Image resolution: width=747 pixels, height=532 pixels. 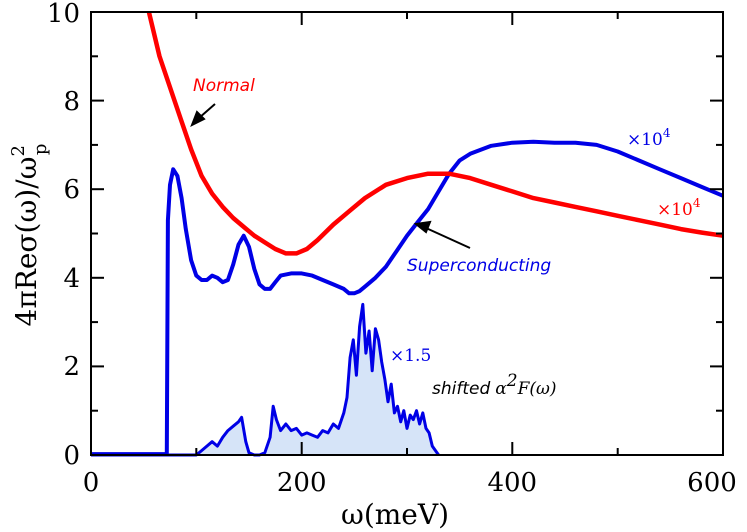 What do you see at coordinates (395, 514) in the screenshot?
I see `x-axis-title: ω(meV)` at bounding box center [395, 514].